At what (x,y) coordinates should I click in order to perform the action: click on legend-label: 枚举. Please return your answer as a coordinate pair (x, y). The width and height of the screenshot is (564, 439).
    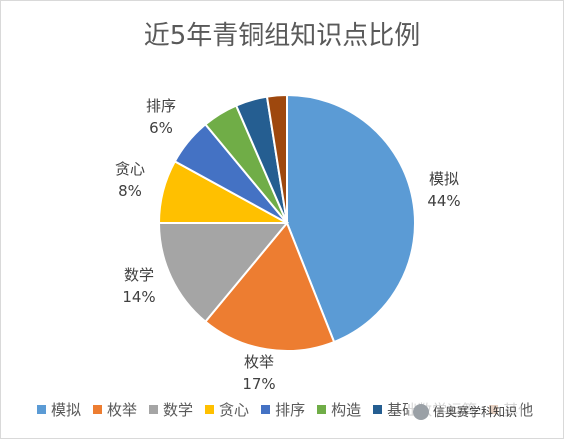
    Looking at the image, I should click on (122, 409).